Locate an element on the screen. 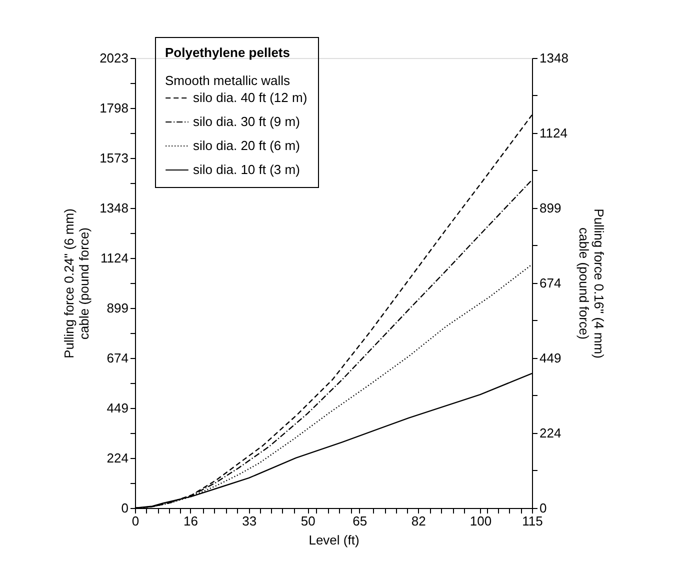 This screenshot has width=674, height=571. y2-tick-label: 224 is located at coordinates (551, 433).